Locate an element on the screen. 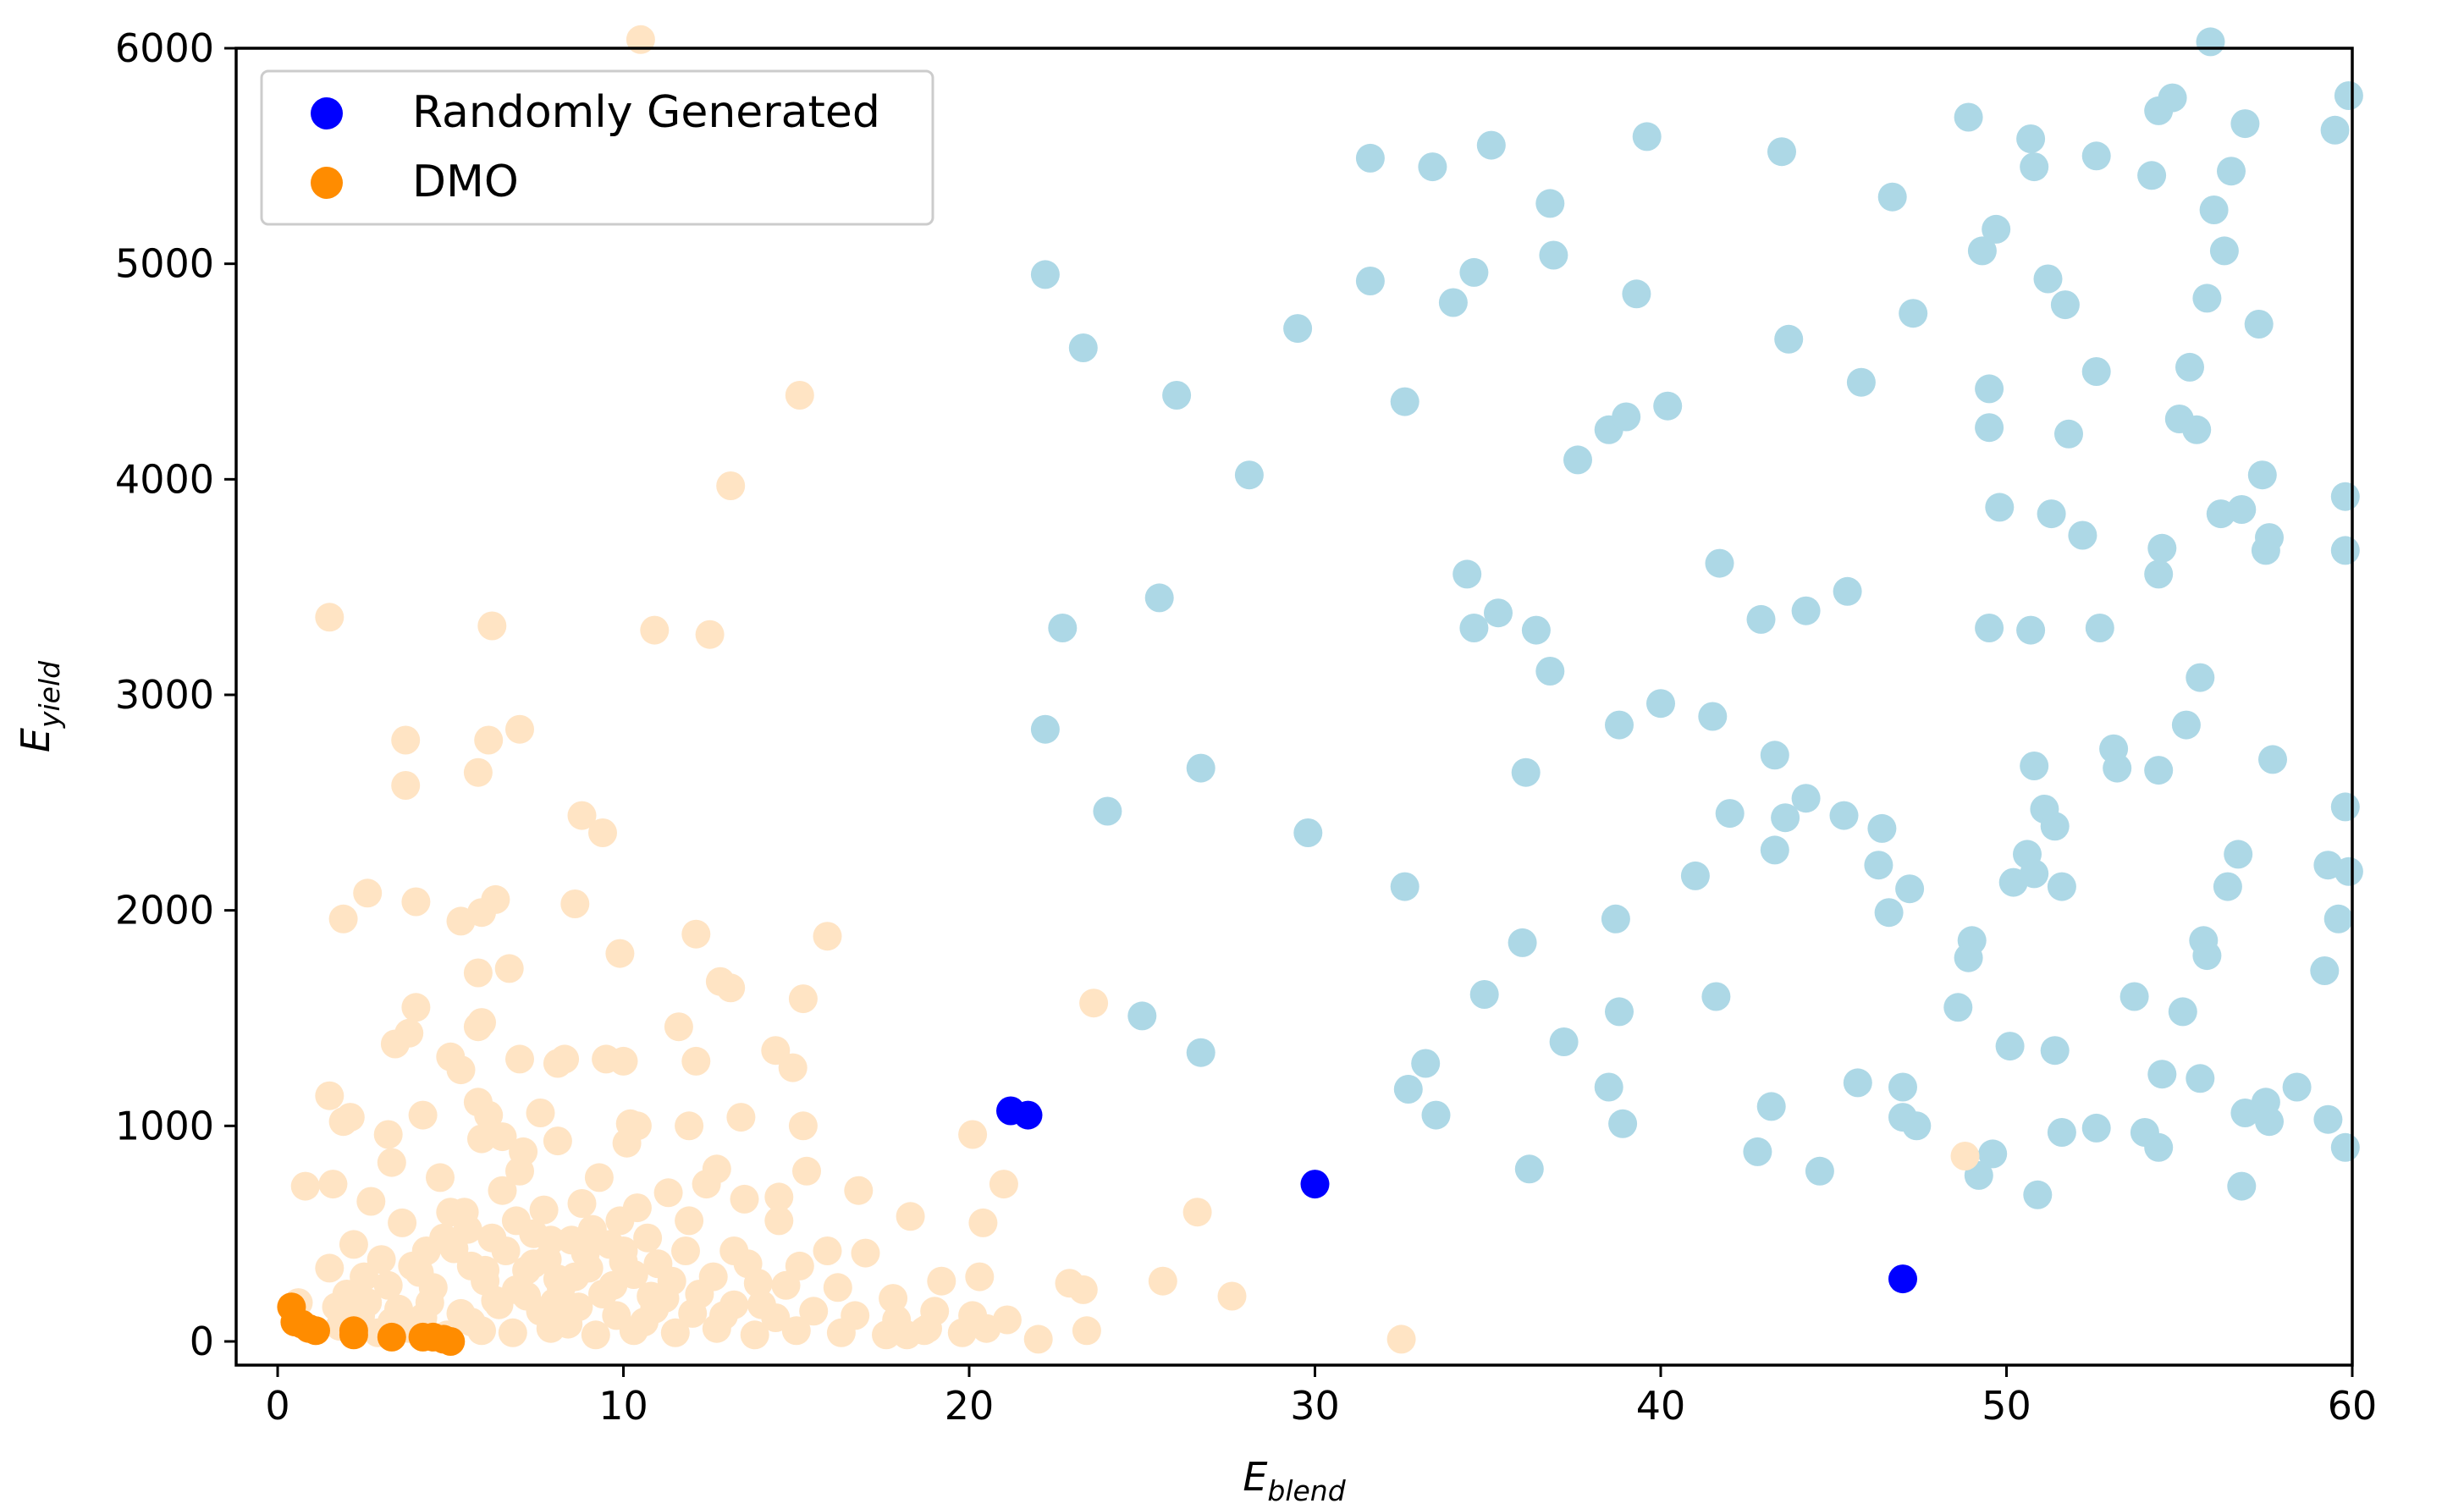 This screenshot has width=2464, height=1509. legend-marker-randomly-generated is located at coordinates (327, 113).